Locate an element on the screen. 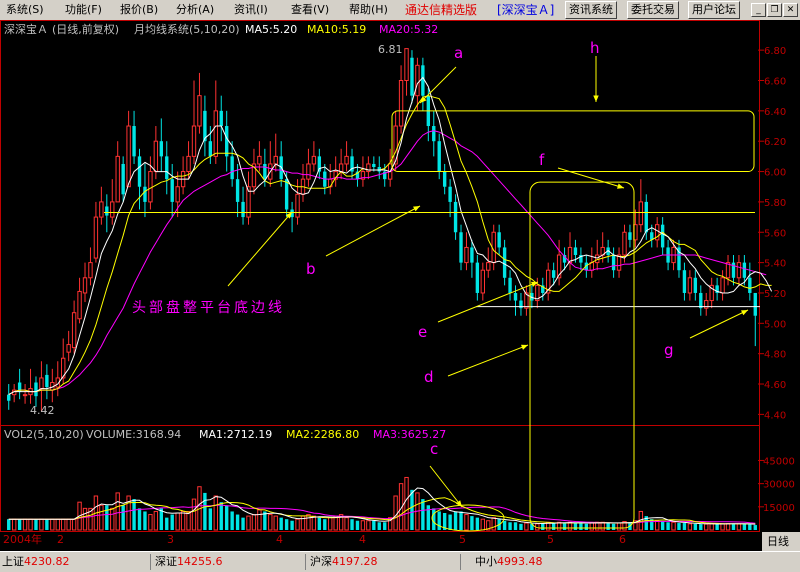 This screenshot has width=800, height=572. menu-function: 功能(F) is located at coordinates (83, 9).